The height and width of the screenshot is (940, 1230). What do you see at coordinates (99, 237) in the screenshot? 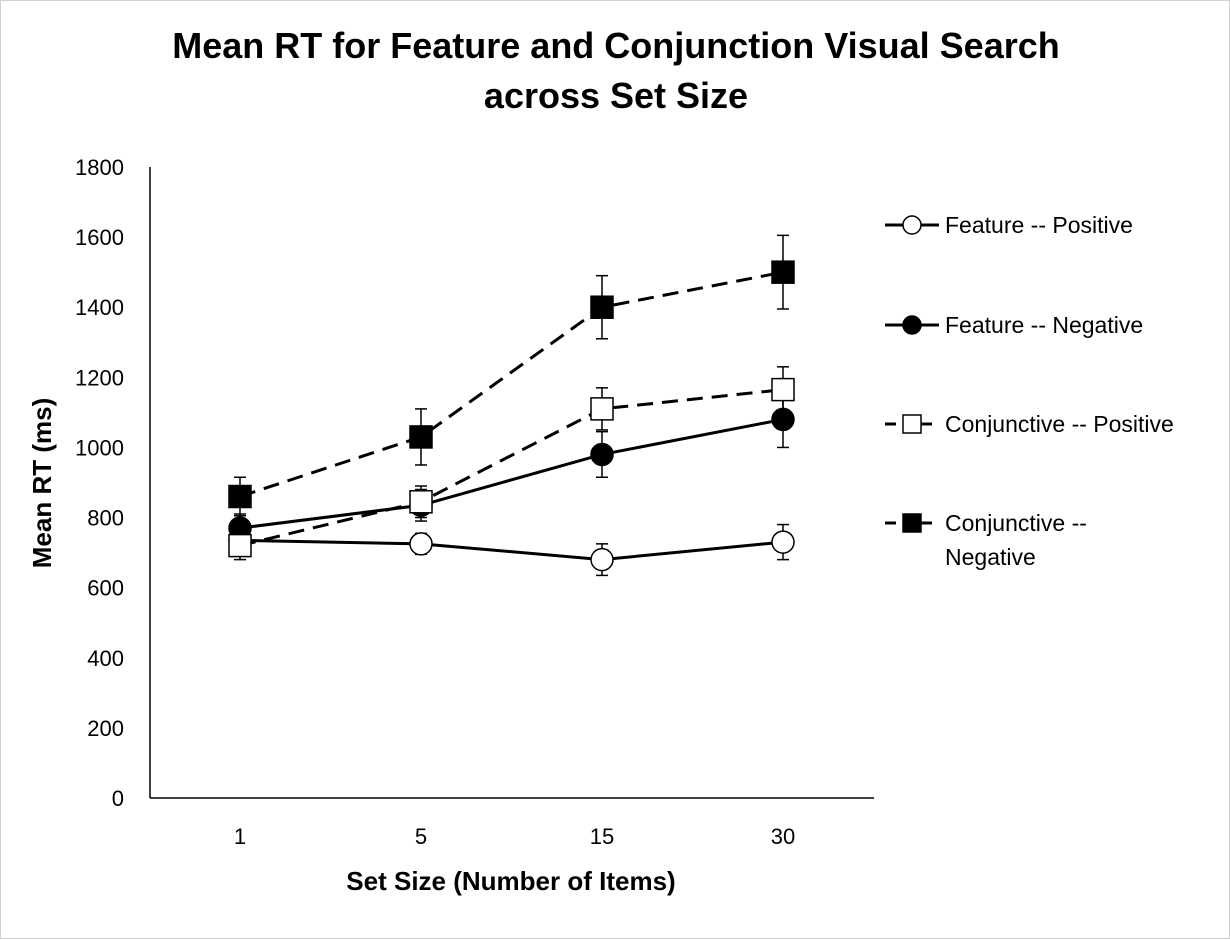
I see `y-tick-label: 1600` at bounding box center [99, 237].